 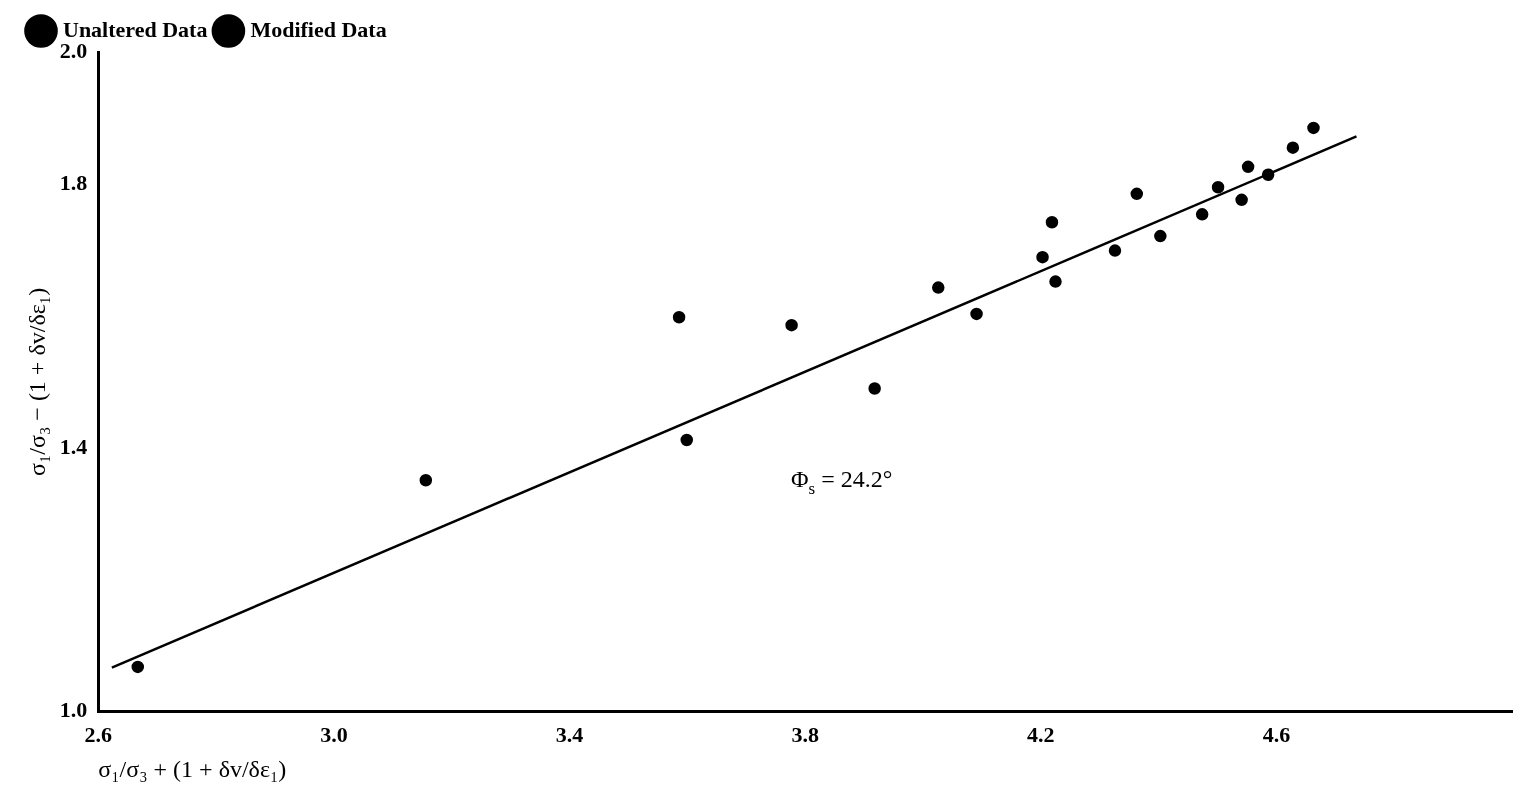 I want to click on x-tick-label: 2.6, so click(x=98, y=734).